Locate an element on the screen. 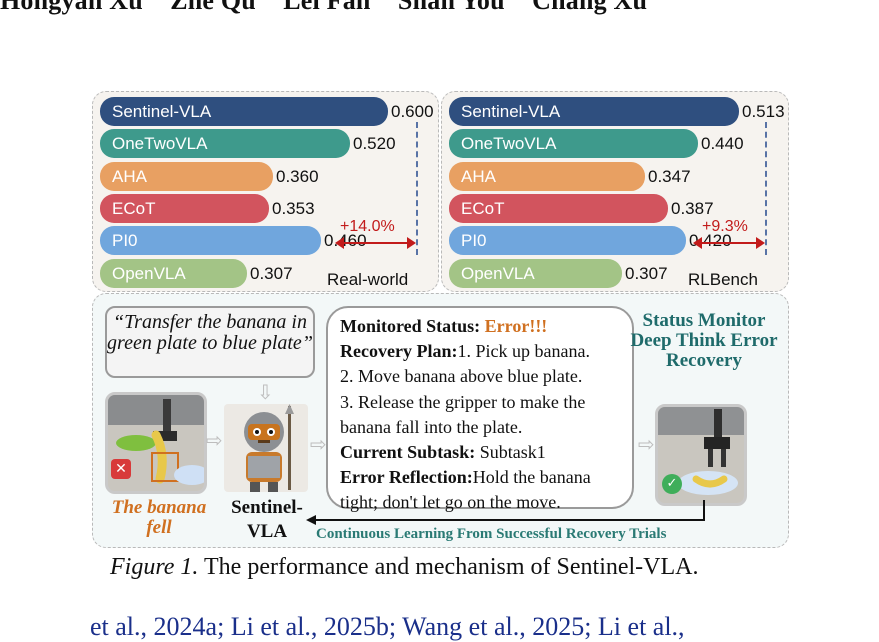  figure-number: Figure 1. is located at coordinates (154, 567).